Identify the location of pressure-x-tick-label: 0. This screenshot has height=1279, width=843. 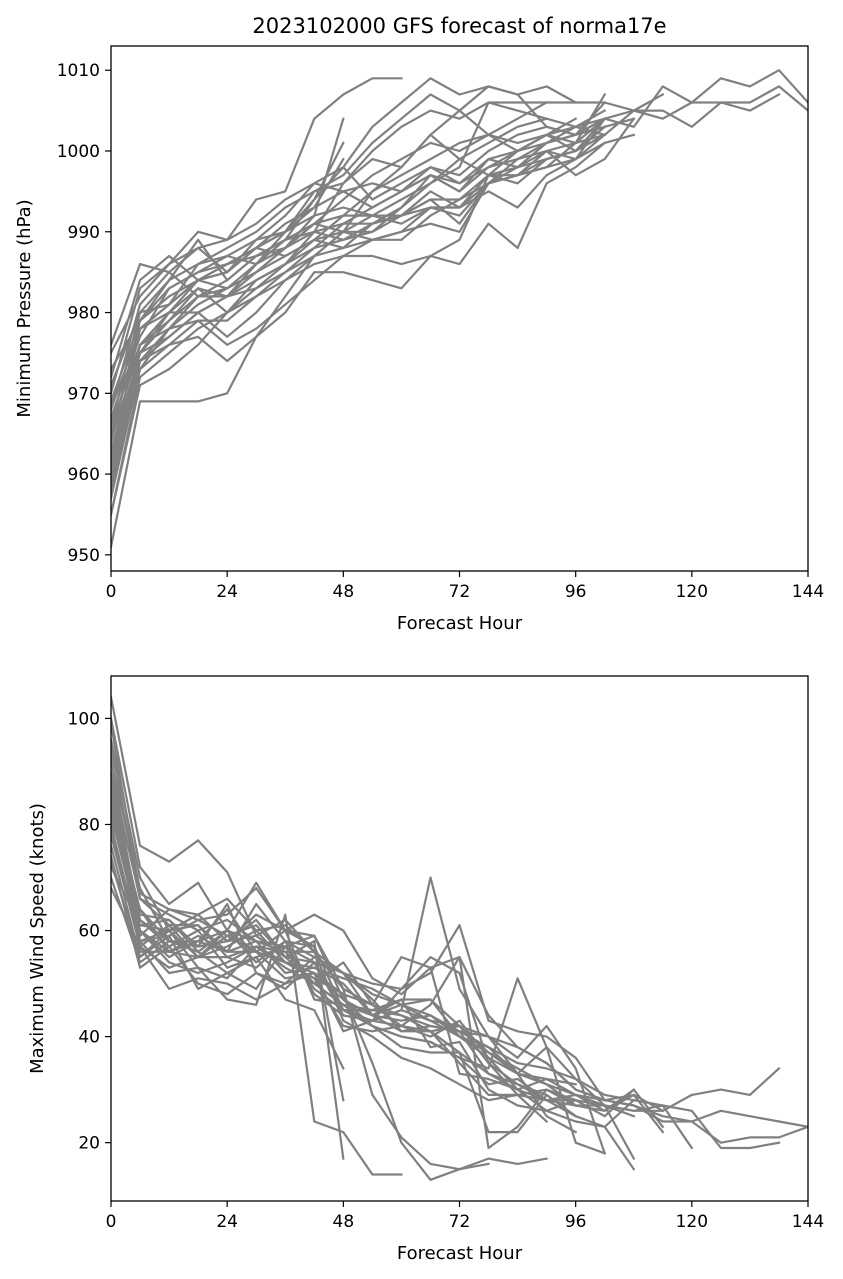
(111, 592).